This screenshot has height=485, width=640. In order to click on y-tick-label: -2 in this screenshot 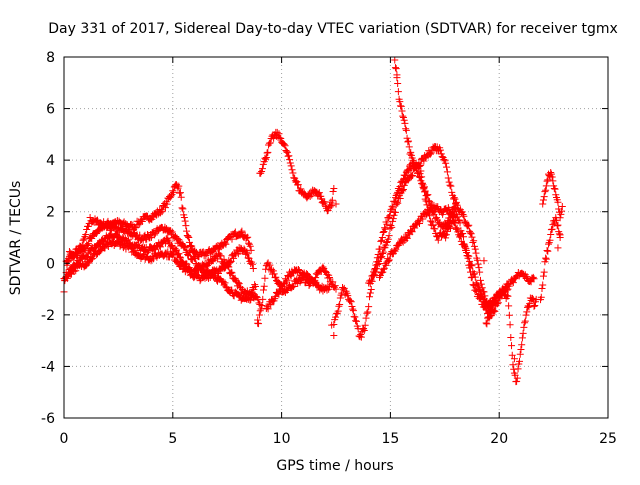, I will do `click(48, 316)`.